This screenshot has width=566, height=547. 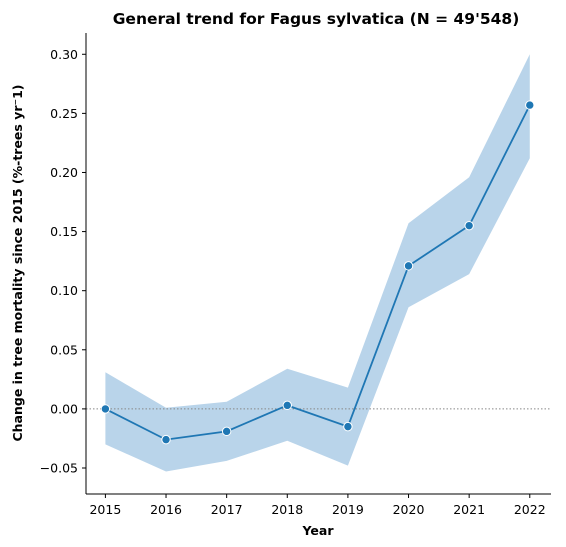 What do you see at coordinates (287, 509) in the screenshot?
I see `x-tick-label-2018: 2018` at bounding box center [287, 509].